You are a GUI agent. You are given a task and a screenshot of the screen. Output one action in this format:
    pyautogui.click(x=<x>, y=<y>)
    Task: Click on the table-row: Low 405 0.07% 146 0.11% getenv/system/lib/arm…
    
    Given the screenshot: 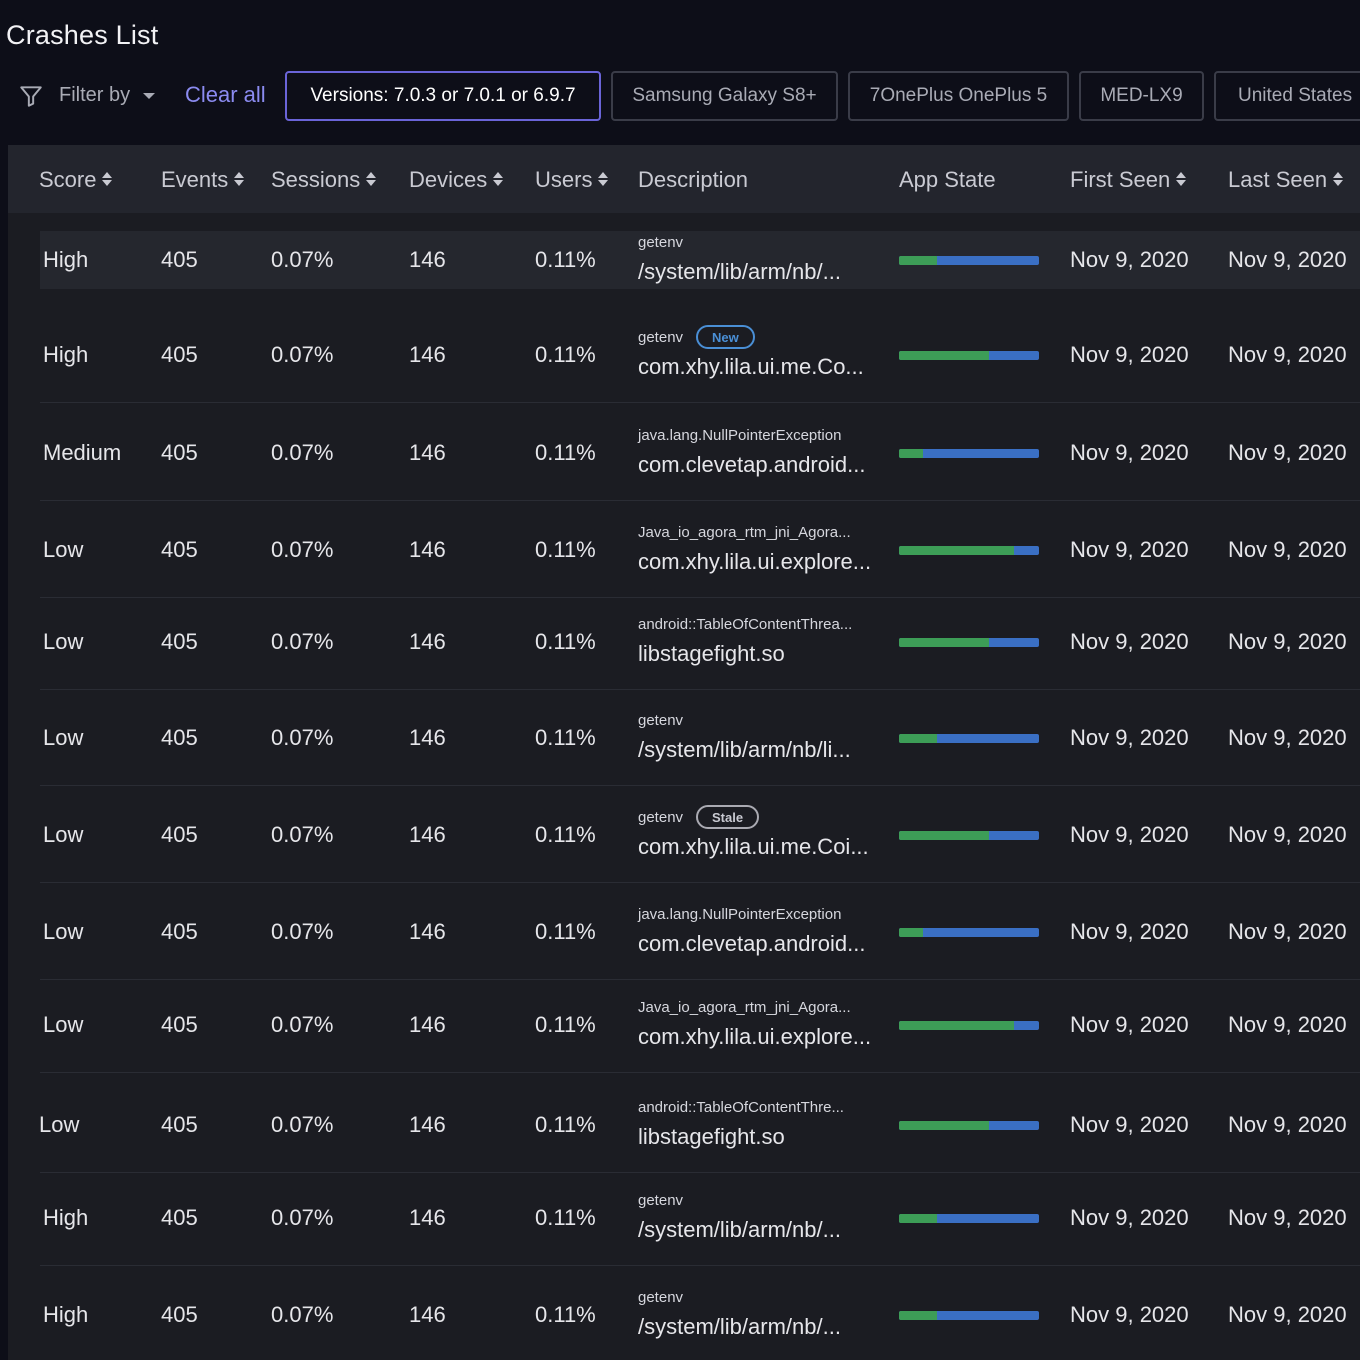 What is the action you would take?
    pyautogui.click(x=700, y=738)
    